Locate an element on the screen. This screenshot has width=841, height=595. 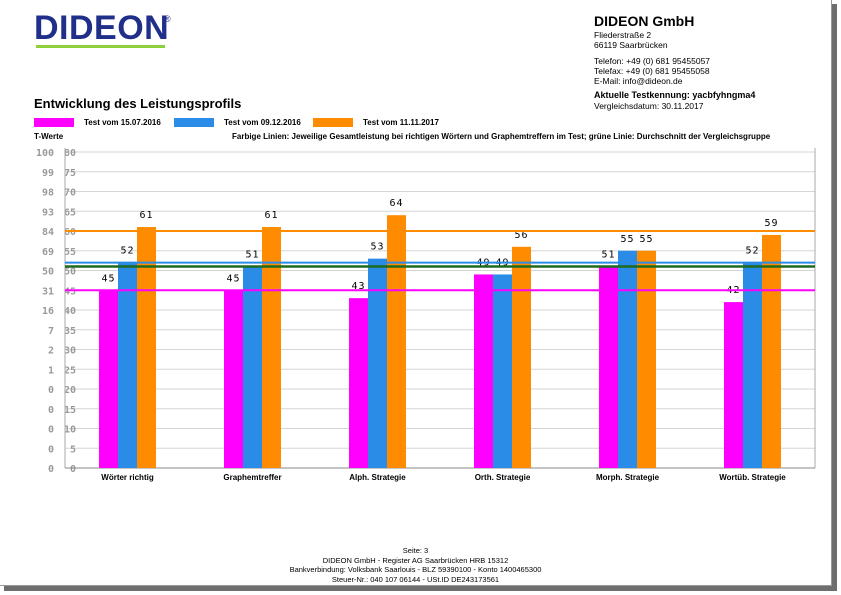
y-tick-label-pr: 84 is located at coordinates (48, 232).